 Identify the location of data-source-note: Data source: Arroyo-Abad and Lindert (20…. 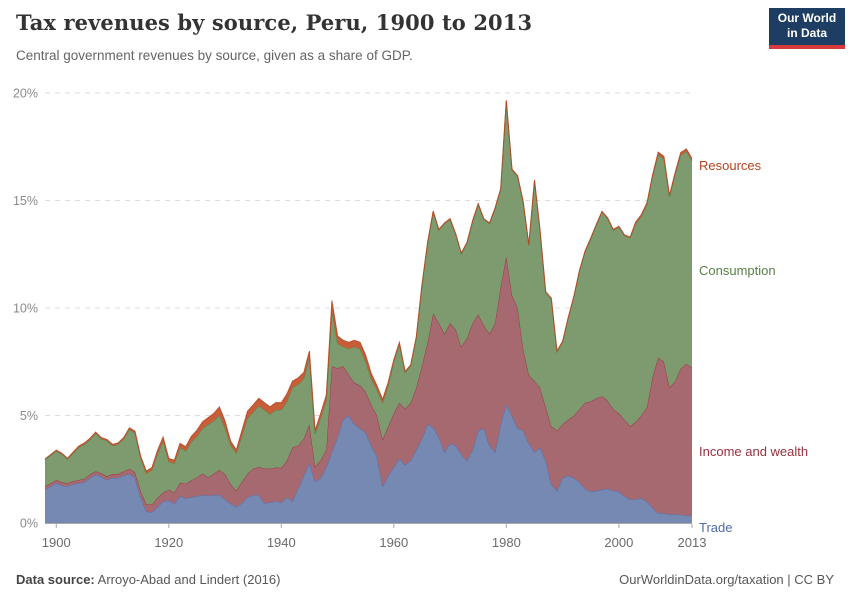
(148, 579).